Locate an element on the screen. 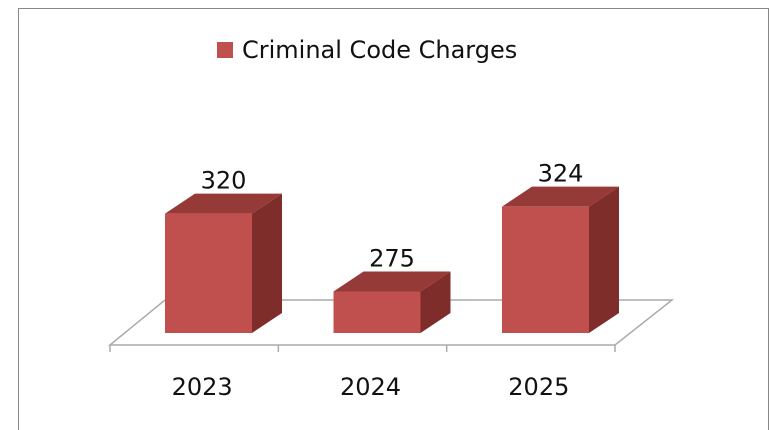 Image resolution: width=770 pixels, height=430 pixels. value-label: 324 is located at coordinates (561, 174).